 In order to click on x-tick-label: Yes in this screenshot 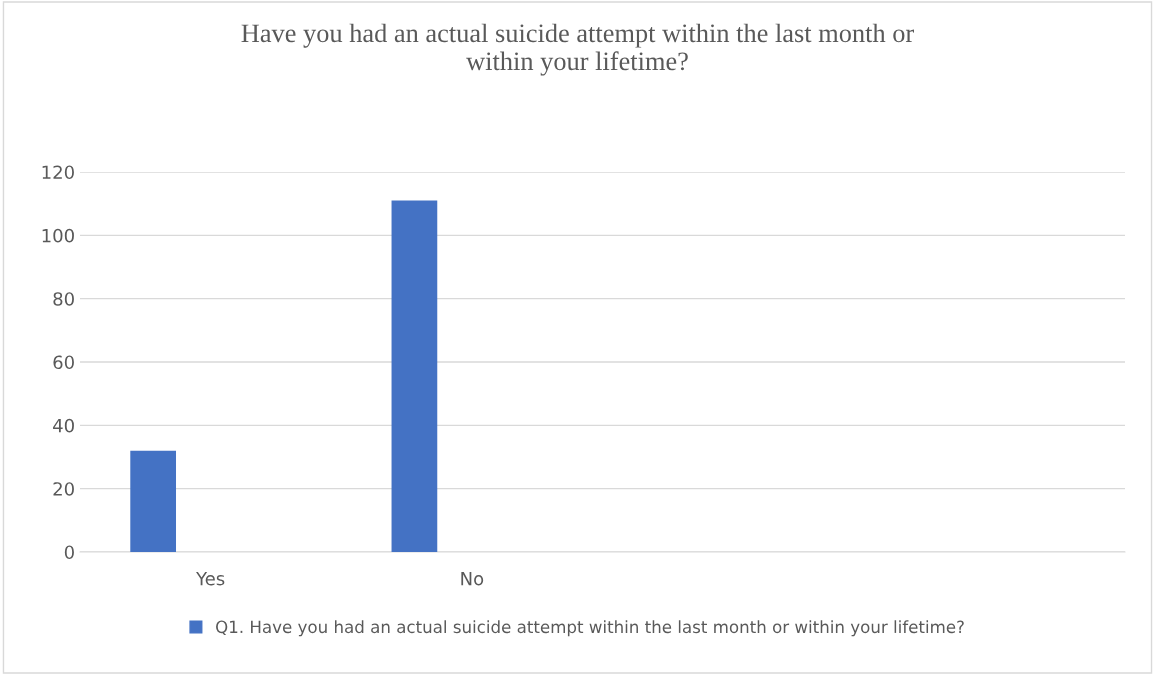, I will do `click(210, 579)`.